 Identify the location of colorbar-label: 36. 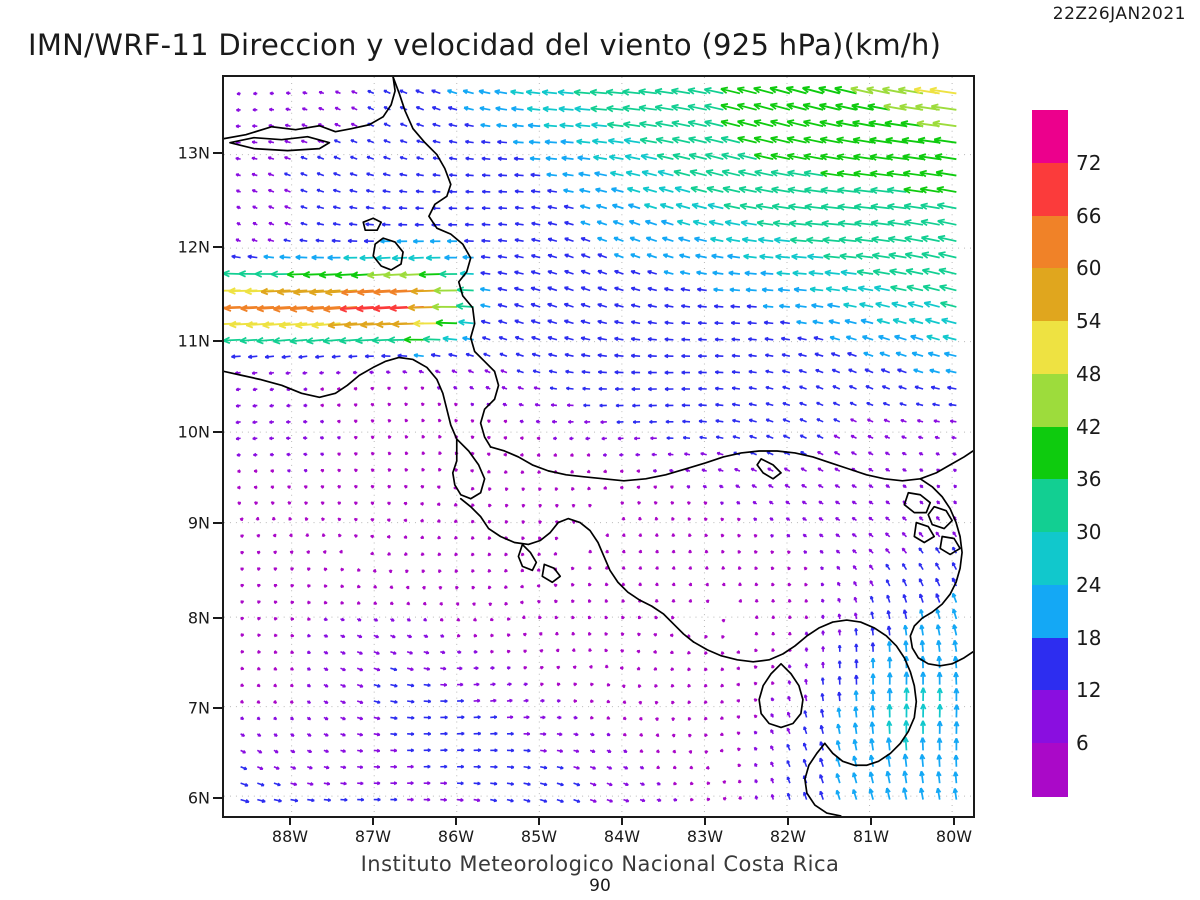
(1089, 479).